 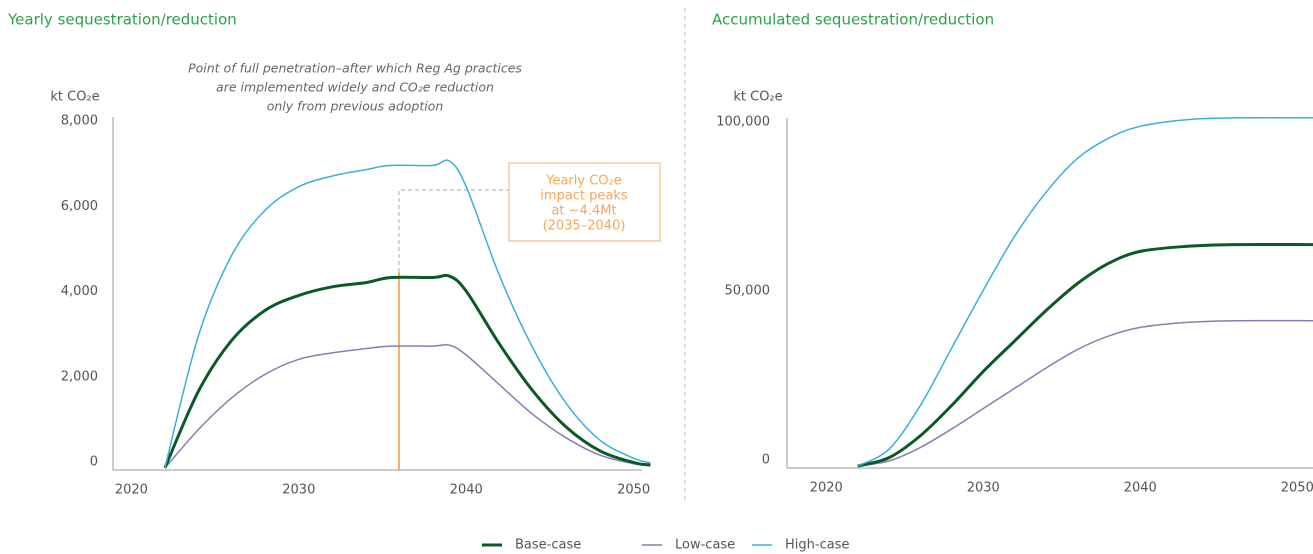 I want to click on y-tick-label: 50,000, so click(x=748, y=291).